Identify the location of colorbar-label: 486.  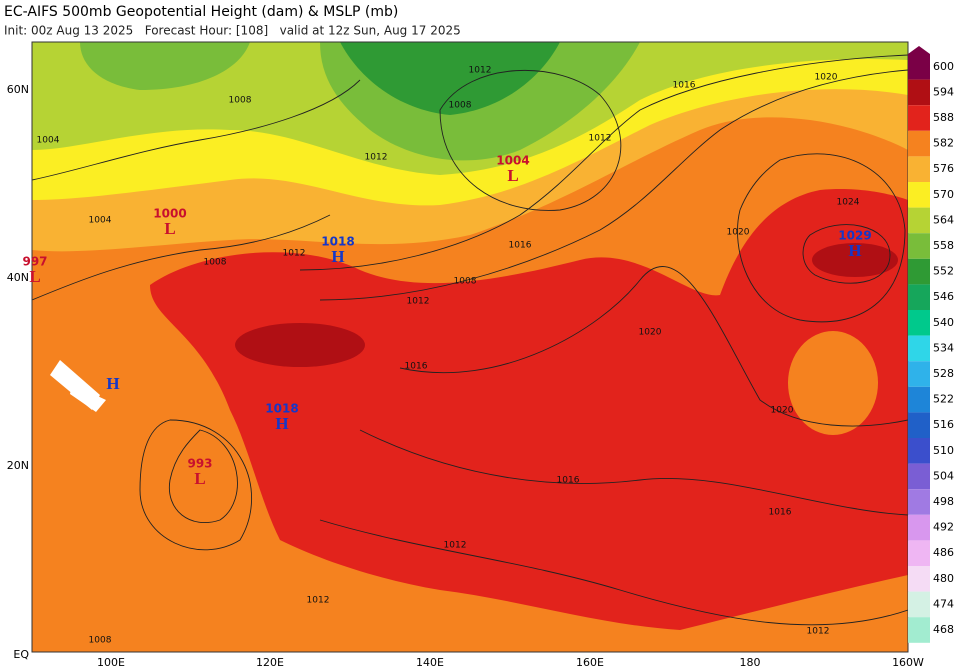
(943, 552).